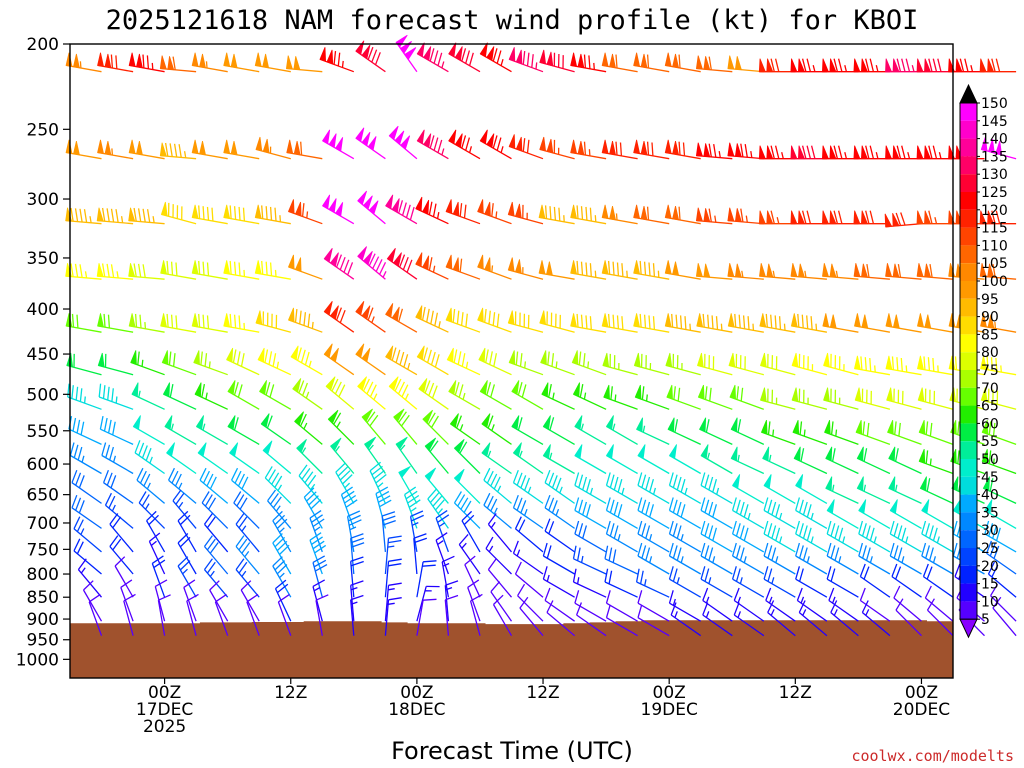 This screenshot has width=1024, height=768. What do you see at coordinates (290, 693) in the screenshot?
I see `x-tick-label: 12Z` at bounding box center [290, 693].